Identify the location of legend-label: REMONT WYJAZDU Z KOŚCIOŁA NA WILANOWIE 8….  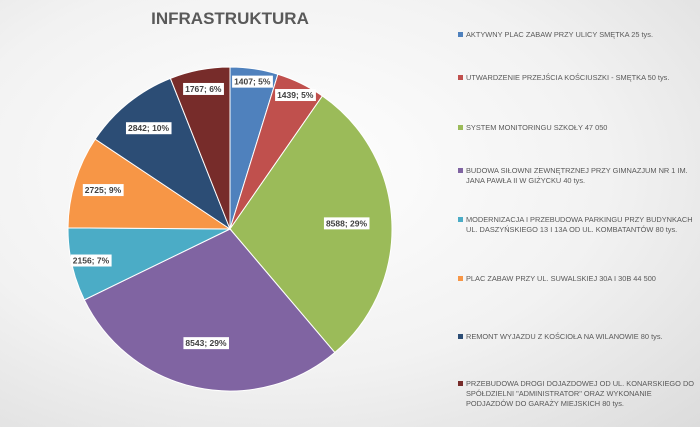
(564, 336).